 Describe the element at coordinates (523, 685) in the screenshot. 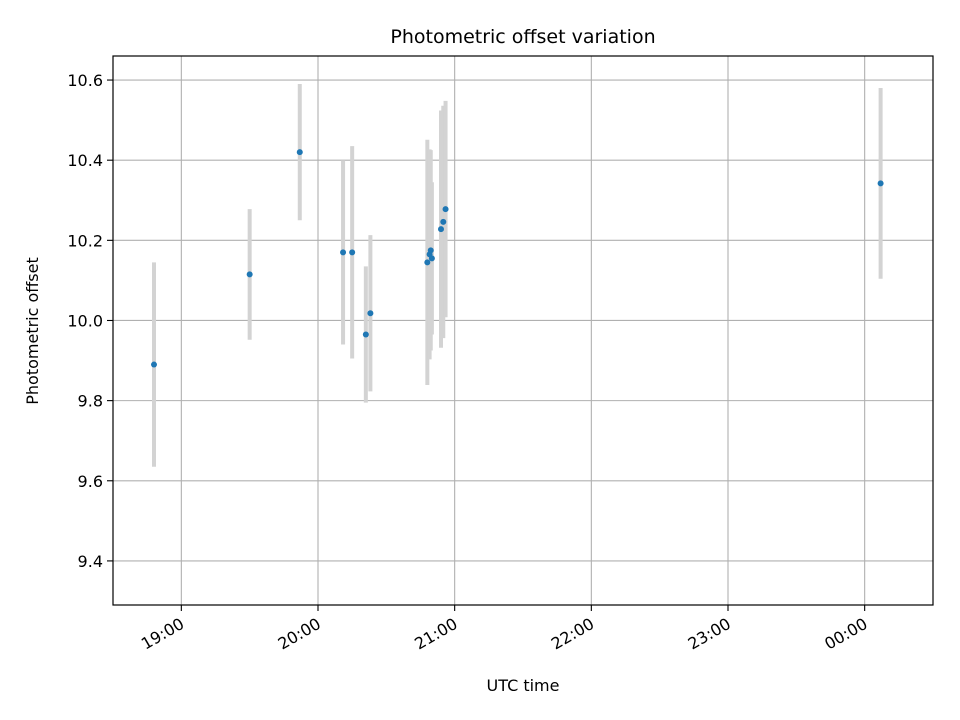

I see `x-axis-label: UTC time` at that location.